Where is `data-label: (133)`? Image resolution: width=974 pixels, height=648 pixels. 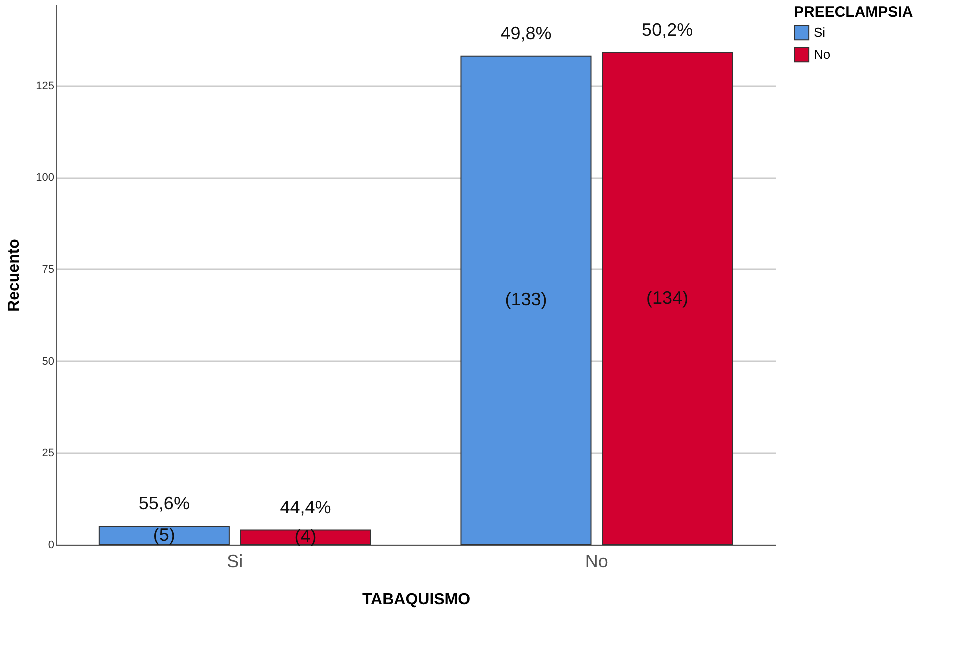 data-label: (133) is located at coordinates (526, 300).